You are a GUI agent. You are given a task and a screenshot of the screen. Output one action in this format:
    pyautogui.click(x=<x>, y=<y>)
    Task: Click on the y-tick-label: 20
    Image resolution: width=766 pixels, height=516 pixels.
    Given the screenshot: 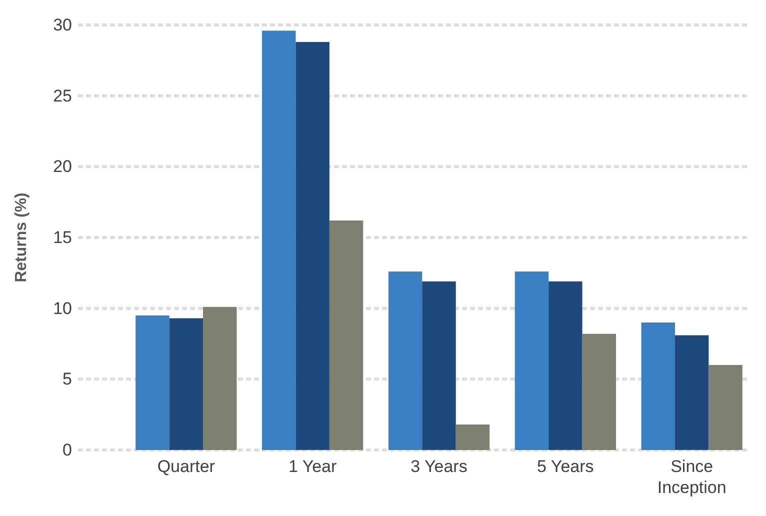 What is the action you would take?
    pyautogui.click(x=62, y=166)
    